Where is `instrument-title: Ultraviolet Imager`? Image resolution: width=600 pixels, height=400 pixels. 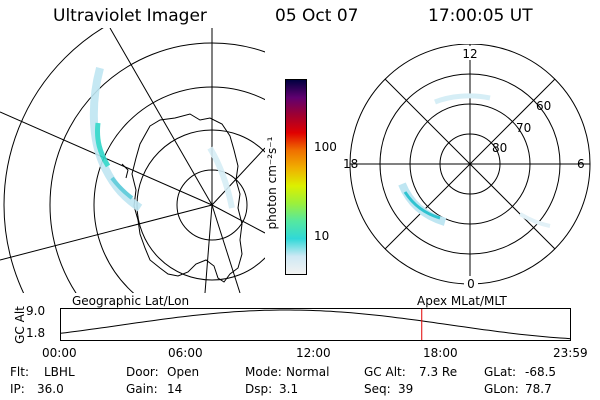
instrument-title: Ultraviolet Imager is located at coordinates (130, 16).